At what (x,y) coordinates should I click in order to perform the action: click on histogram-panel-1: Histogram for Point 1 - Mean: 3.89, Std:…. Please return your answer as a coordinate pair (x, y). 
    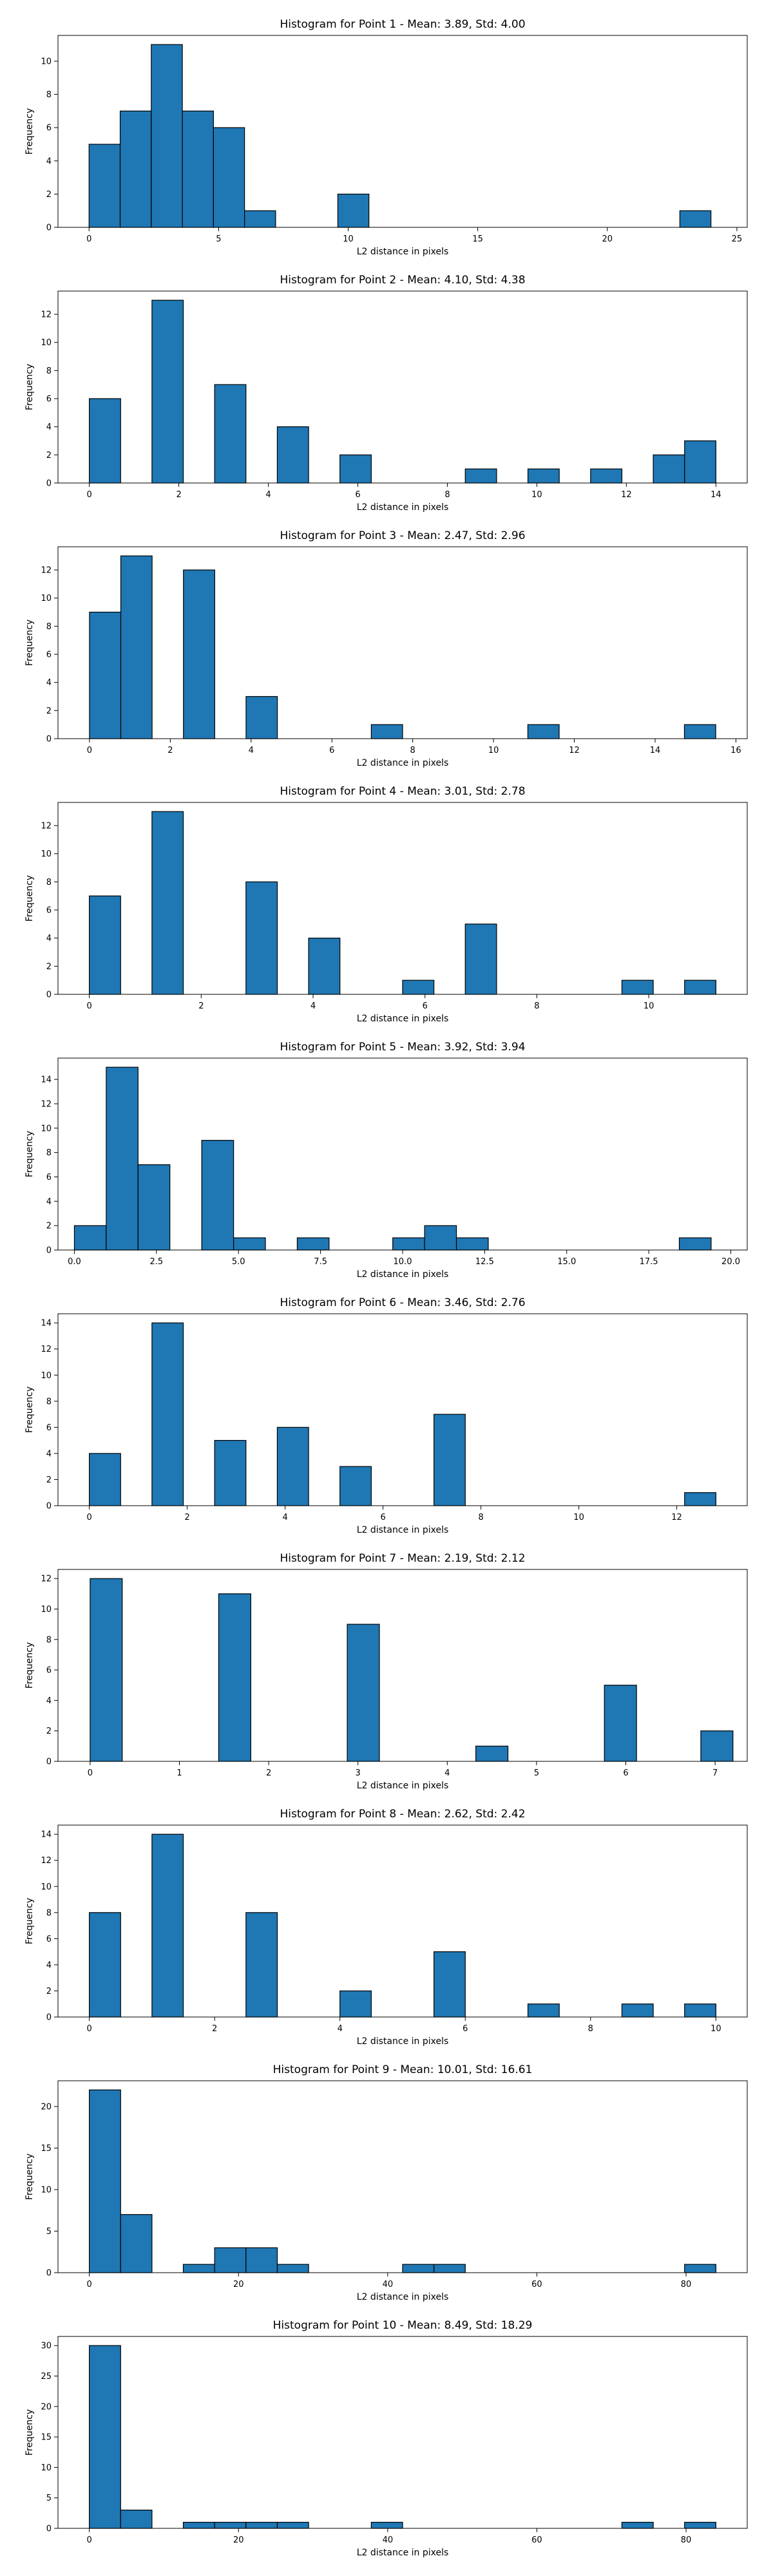
    Looking at the image, I should click on (386, 137).